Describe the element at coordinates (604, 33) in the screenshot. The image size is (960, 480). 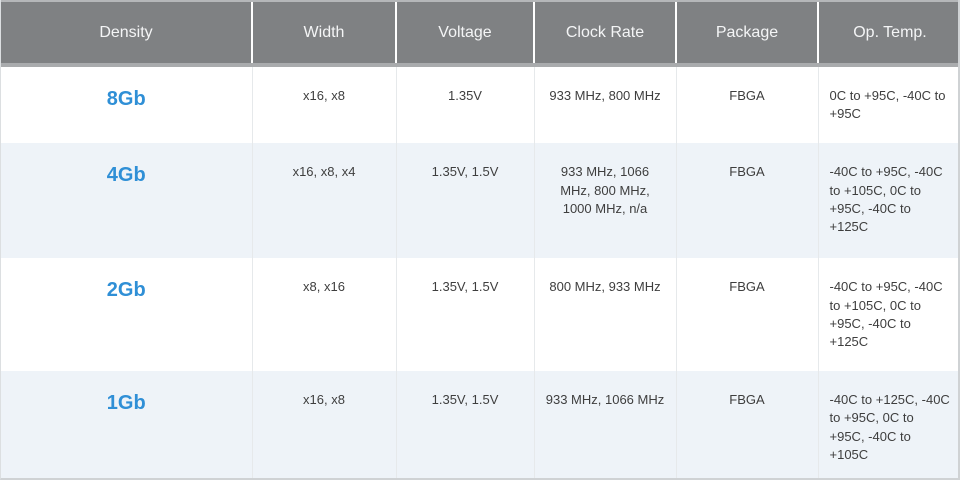
I see `column-header-clock-rate: Clock Rate` at that location.